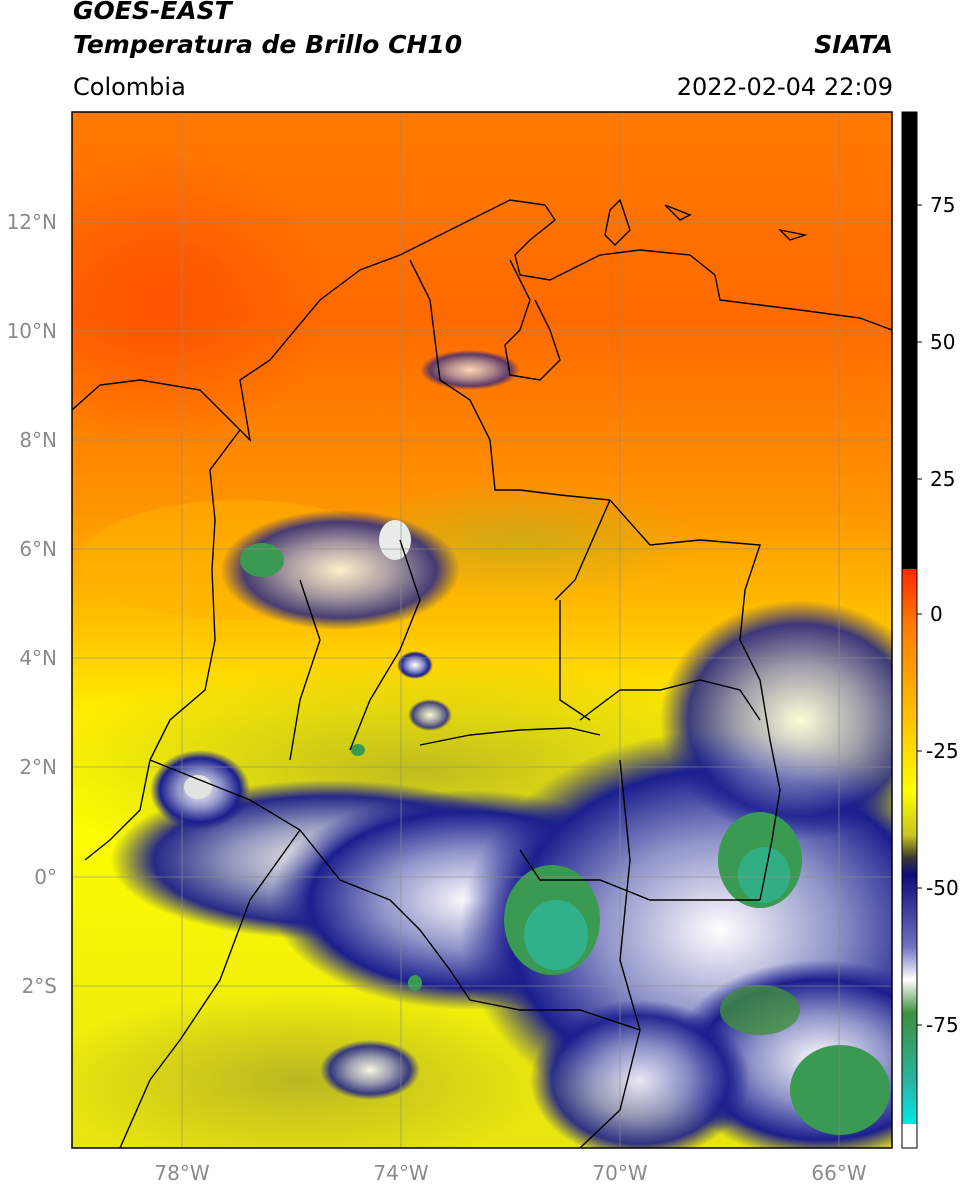 The height and width of the screenshot is (1190, 966). I want to click on lat-tick-8n: 8°N, so click(38, 440).